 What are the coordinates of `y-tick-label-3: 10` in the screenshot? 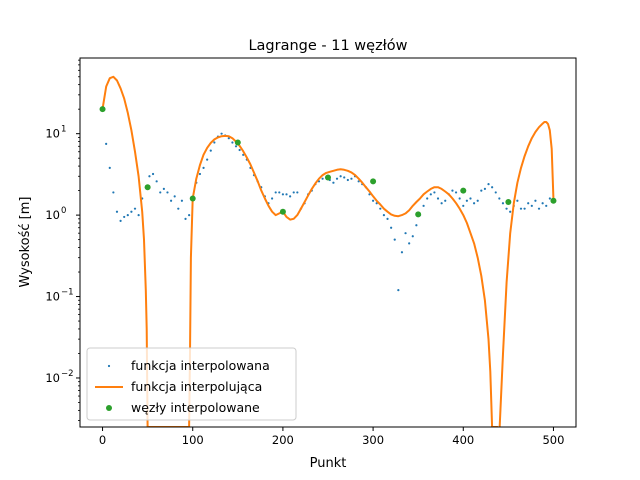 It's located at (52, 134).